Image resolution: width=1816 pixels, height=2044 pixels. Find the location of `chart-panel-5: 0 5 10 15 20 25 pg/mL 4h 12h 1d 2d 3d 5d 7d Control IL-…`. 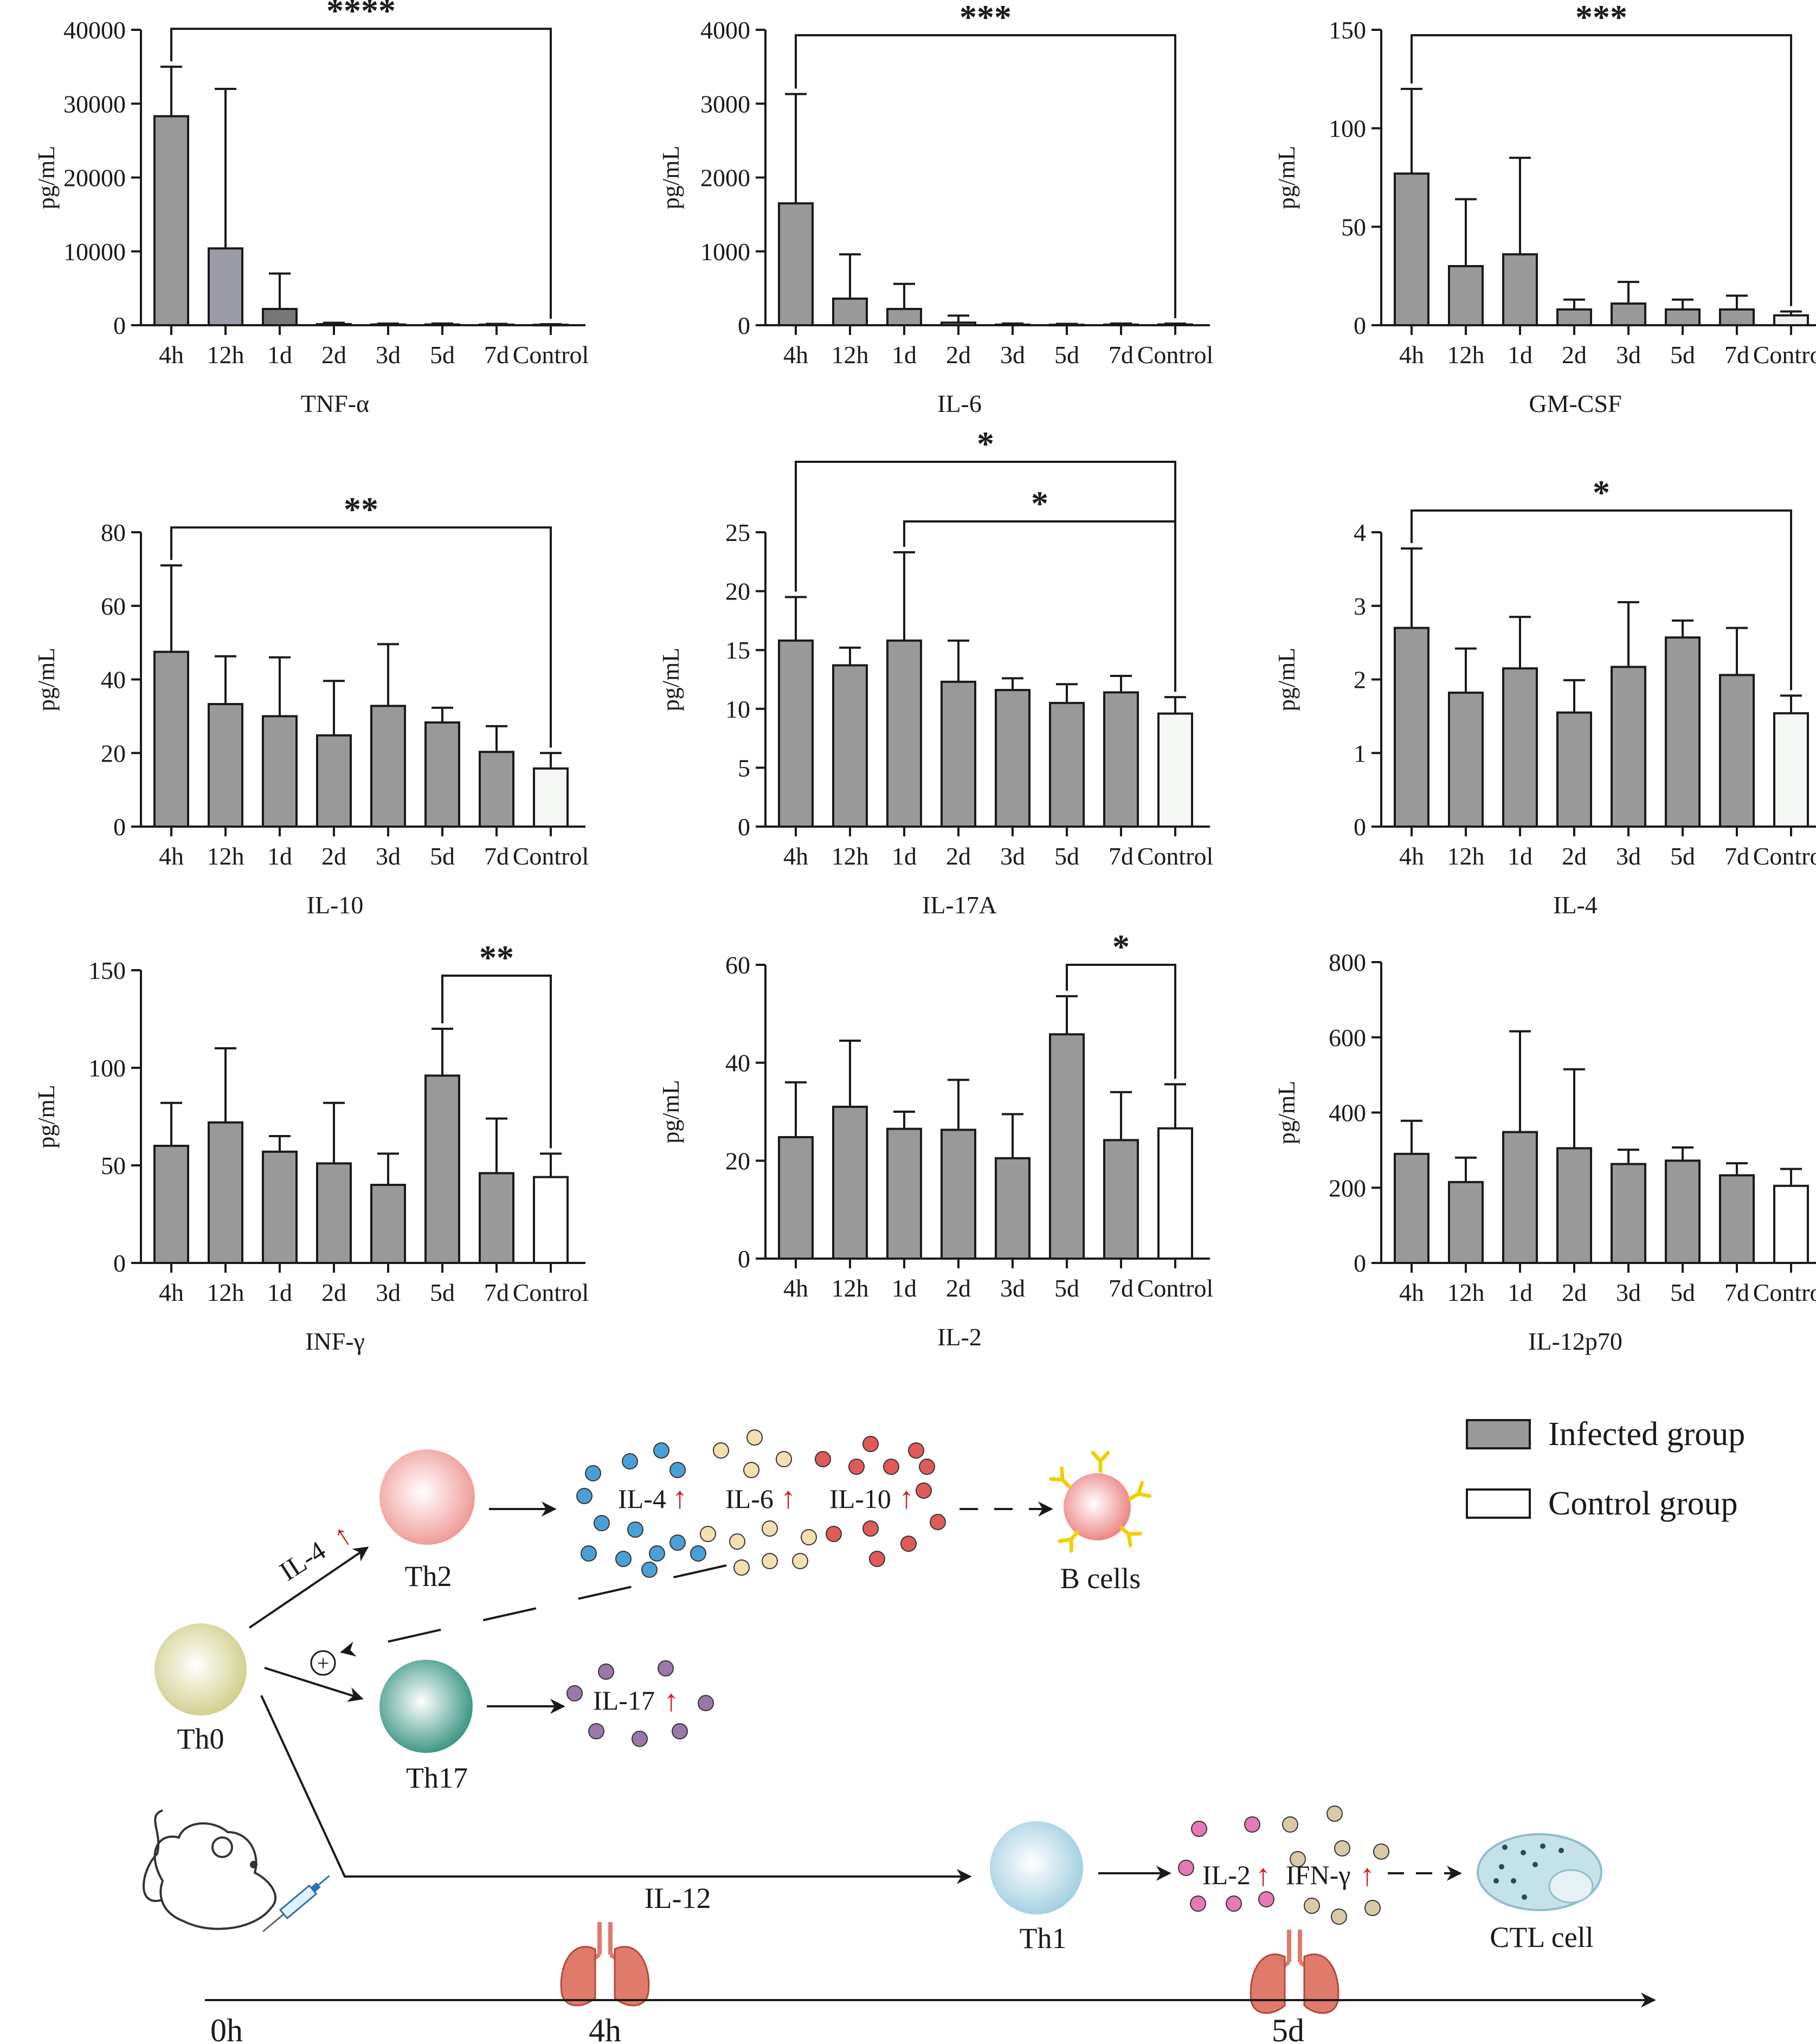

chart-panel-5: 0 5 10 15 20 25 pg/mL 4h 12h 1d 2d 3d 5d 7d Control IL-… is located at coordinates (935, 671).